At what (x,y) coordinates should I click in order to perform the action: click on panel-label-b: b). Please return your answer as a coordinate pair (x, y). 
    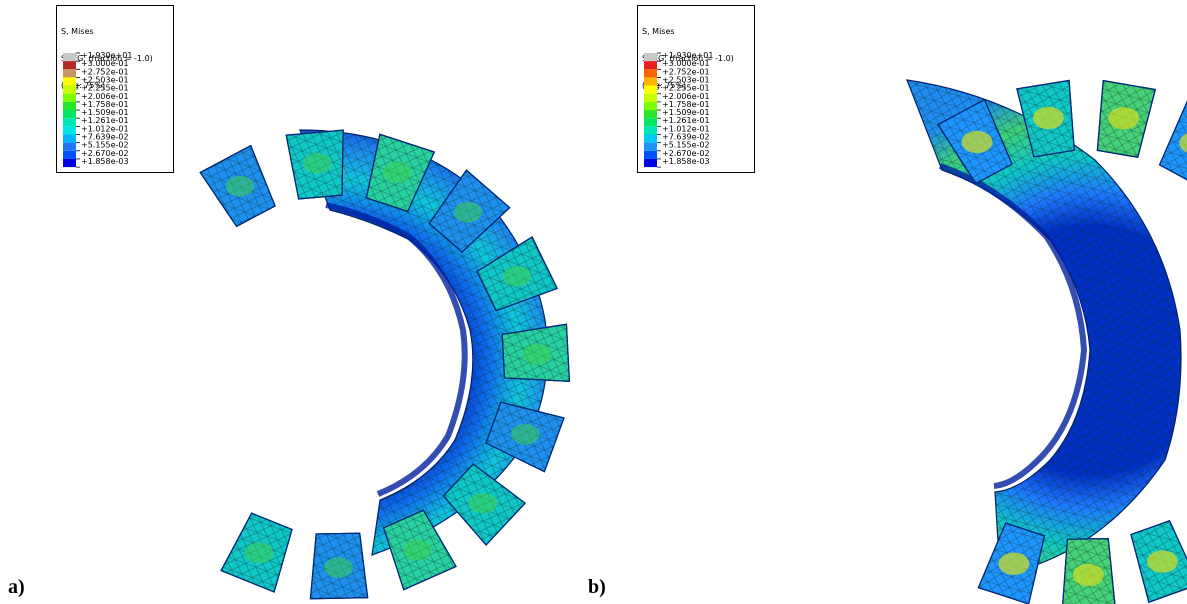
    Looking at the image, I should click on (597, 587).